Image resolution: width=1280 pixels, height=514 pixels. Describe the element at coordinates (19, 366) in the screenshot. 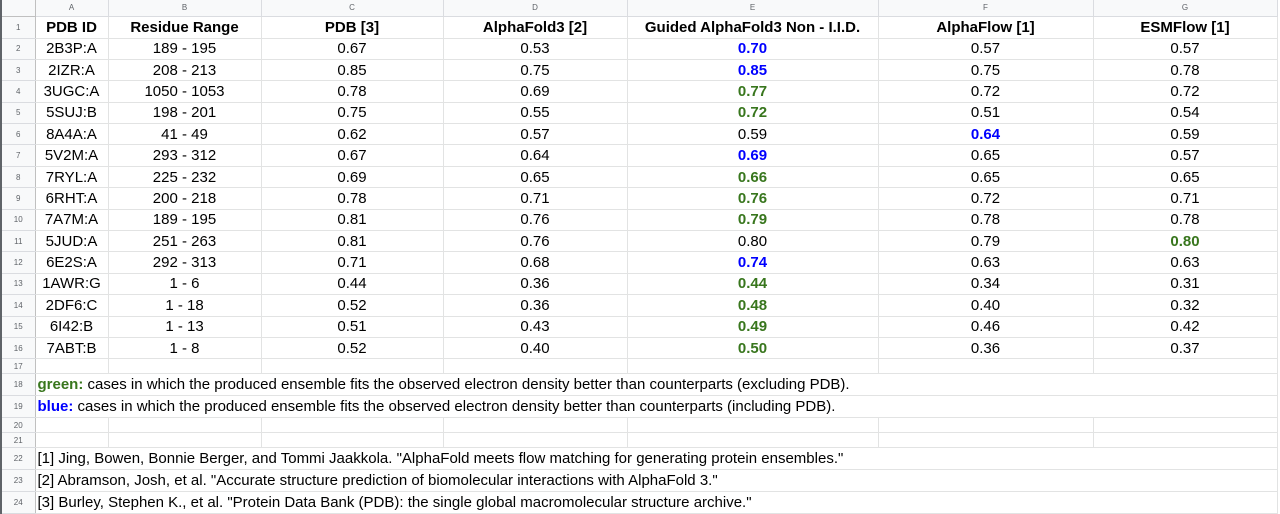

I see `row-number: 17` at that location.